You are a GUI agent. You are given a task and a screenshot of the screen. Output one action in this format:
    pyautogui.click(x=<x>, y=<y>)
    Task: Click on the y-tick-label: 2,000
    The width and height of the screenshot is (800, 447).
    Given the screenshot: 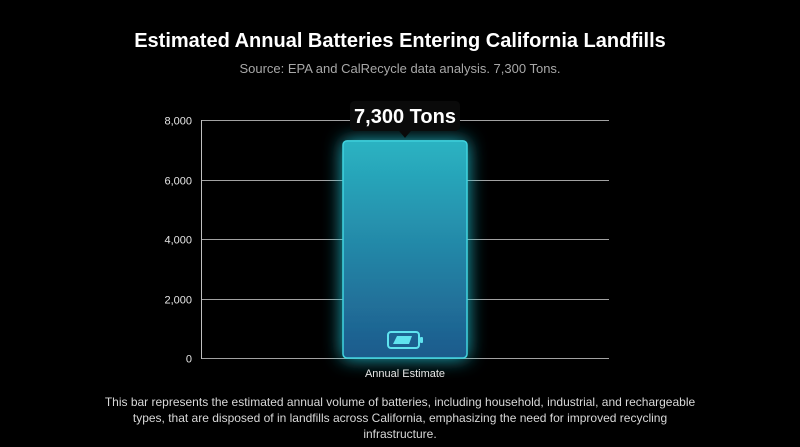 What is the action you would take?
    pyautogui.click(x=178, y=301)
    